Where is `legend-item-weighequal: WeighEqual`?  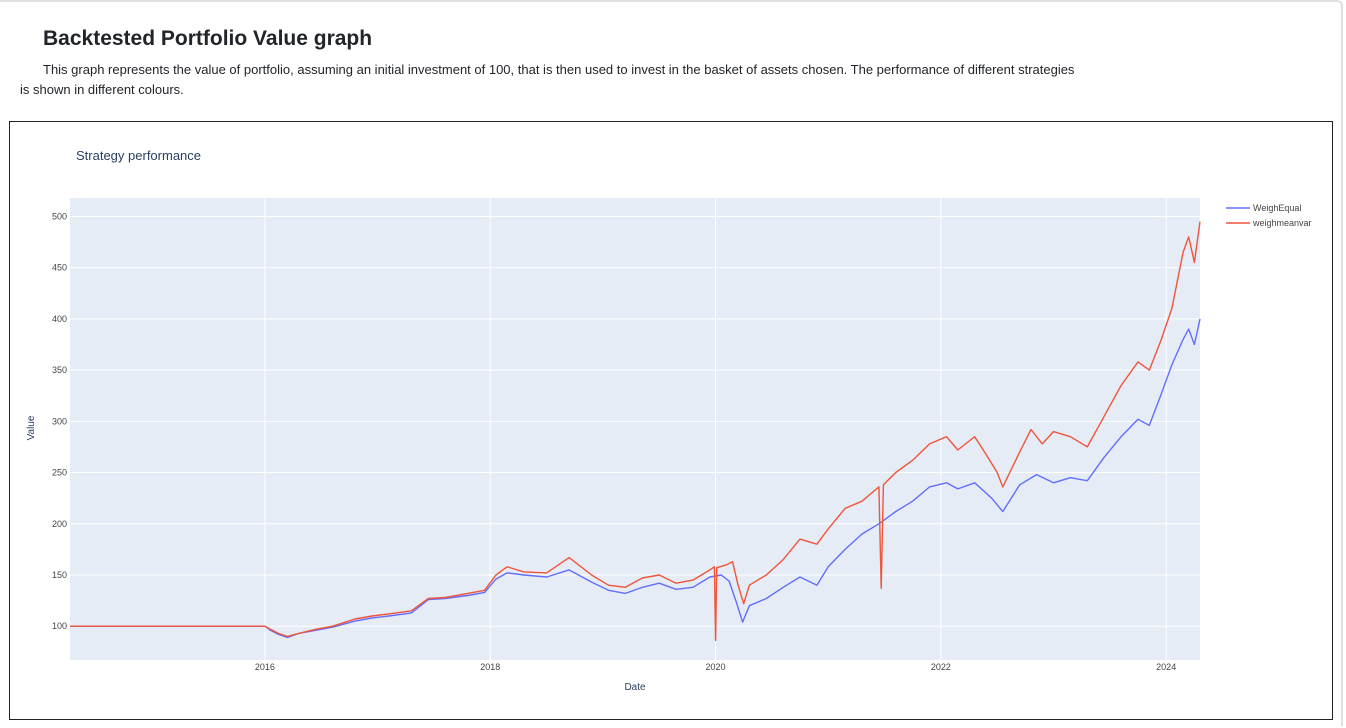 legend-item-weighequal: WeighEqual is located at coordinates (1263, 208).